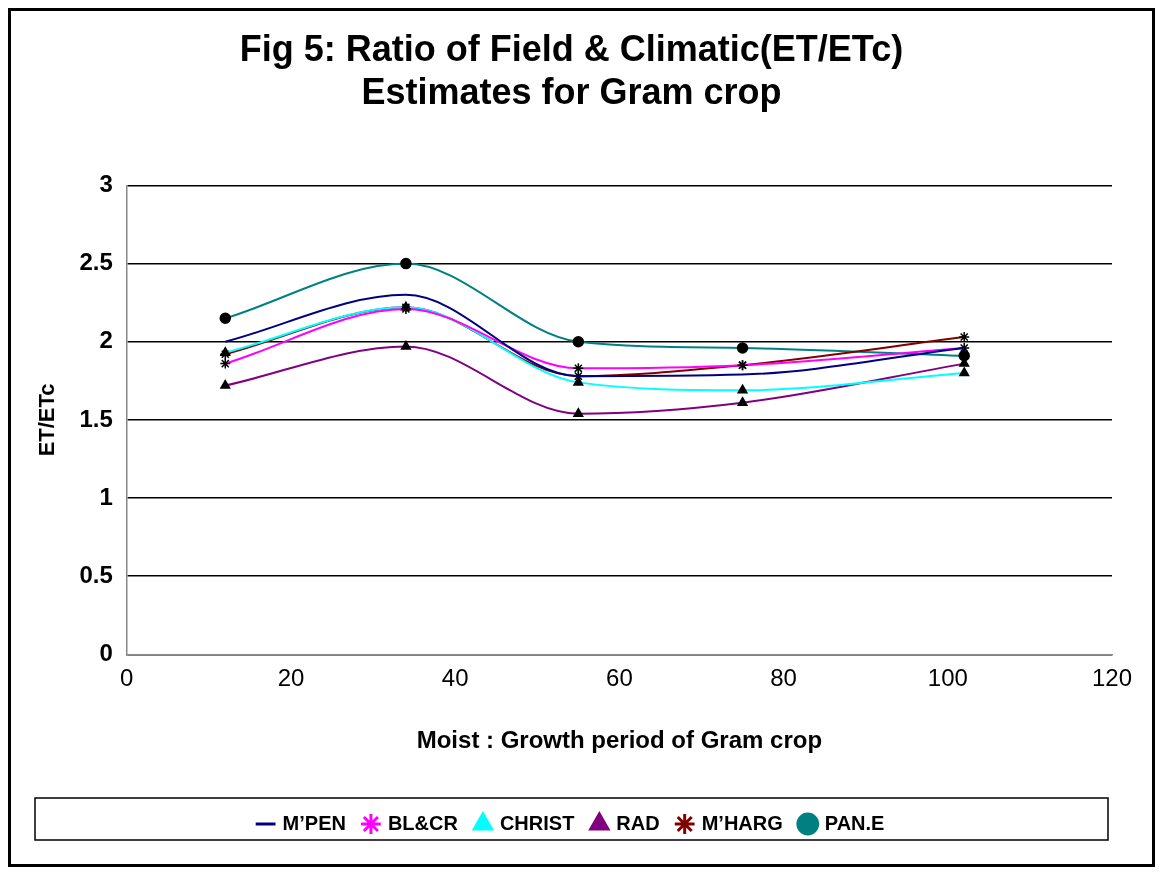  What do you see at coordinates (571, 91) in the screenshot?
I see `text: Estimates for Gram crop` at bounding box center [571, 91].